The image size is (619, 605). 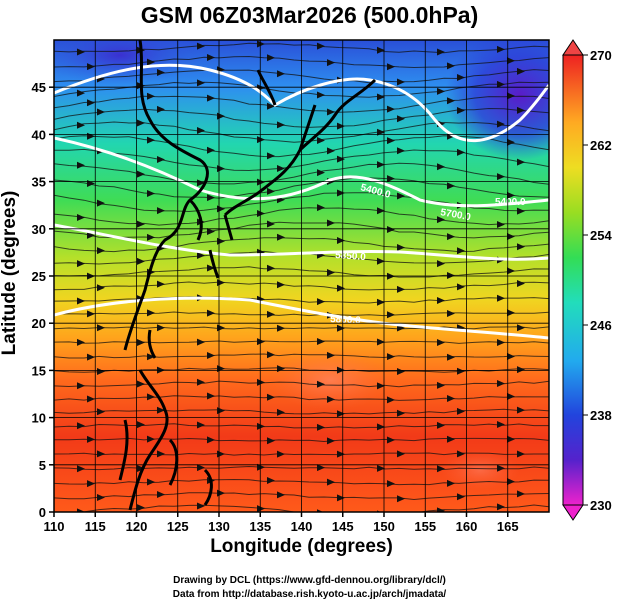 What do you see at coordinates (467, 526) in the screenshot?
I see `x-tick-label: 160` at bounding box center [467, 526].